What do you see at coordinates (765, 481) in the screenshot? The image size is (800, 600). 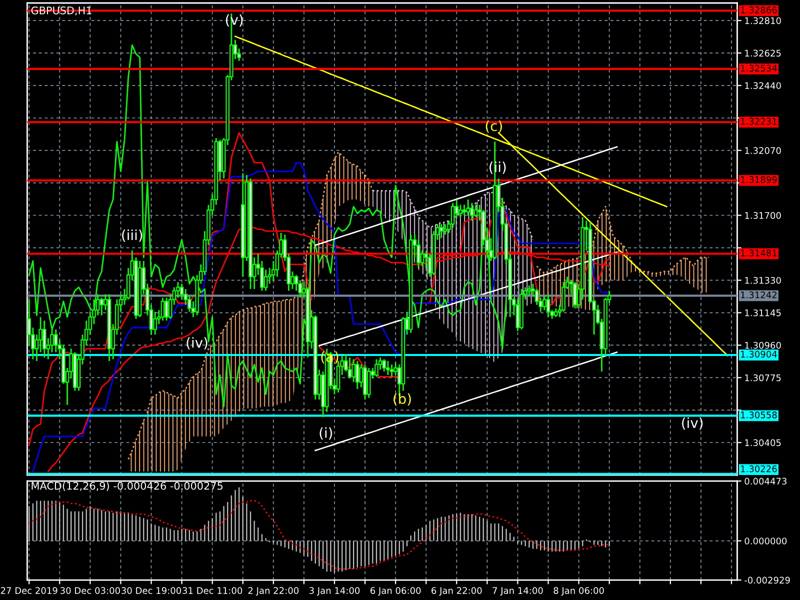 I see `y-tick-label: 0.004473` at bounding box center [765, 481].